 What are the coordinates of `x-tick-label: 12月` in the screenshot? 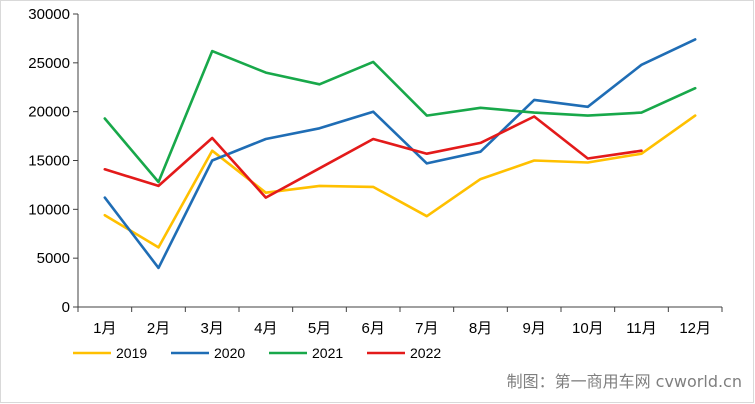 It's located at (695, 328).